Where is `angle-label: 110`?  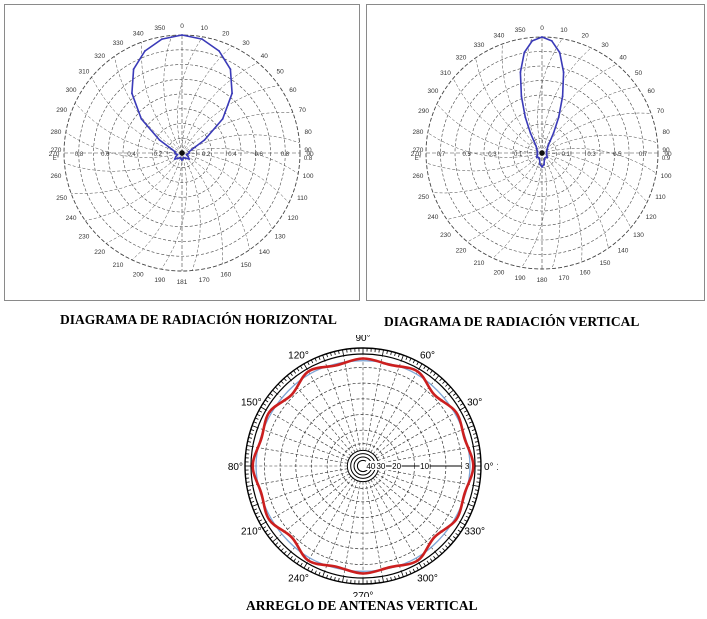
angle-label: 110 is located at coordinates (302, 198).